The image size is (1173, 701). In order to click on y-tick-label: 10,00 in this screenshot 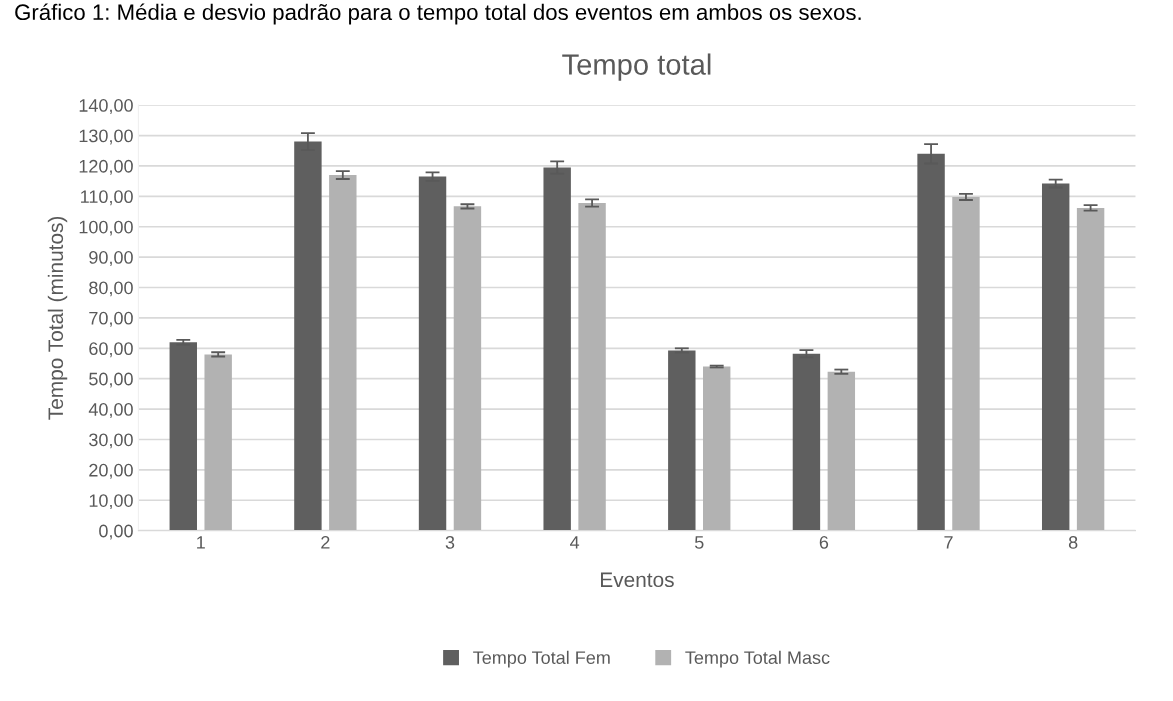, I will do `click(111, 502)`.